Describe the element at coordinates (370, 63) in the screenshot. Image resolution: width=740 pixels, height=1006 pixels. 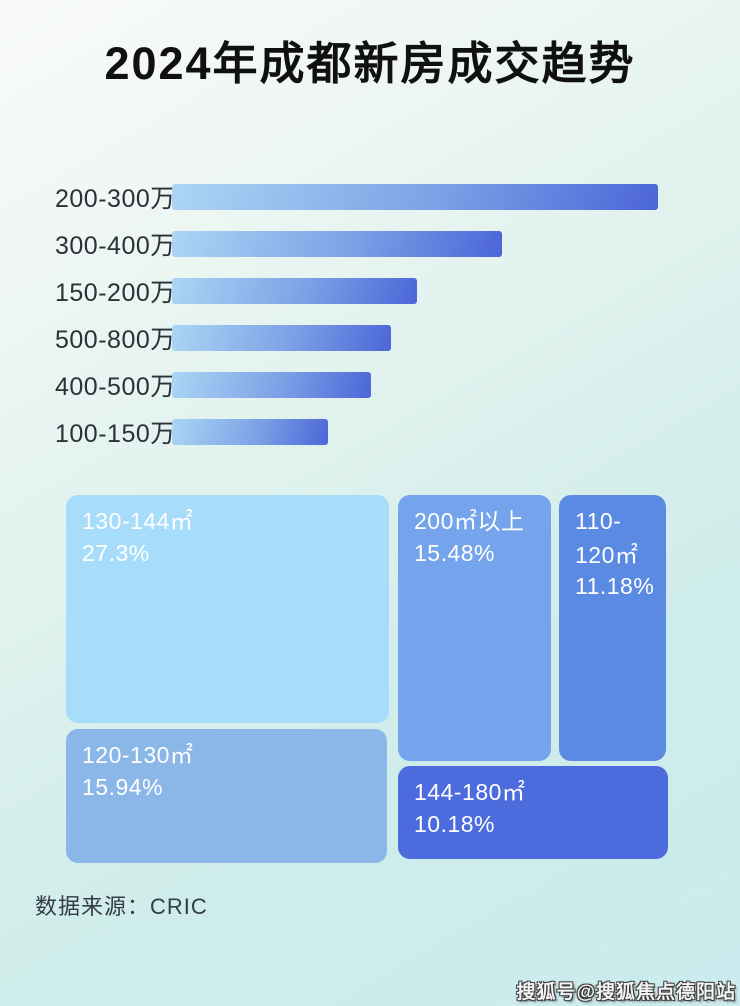
I see `page-title: 2024年成都新房成交趋势` at that location.